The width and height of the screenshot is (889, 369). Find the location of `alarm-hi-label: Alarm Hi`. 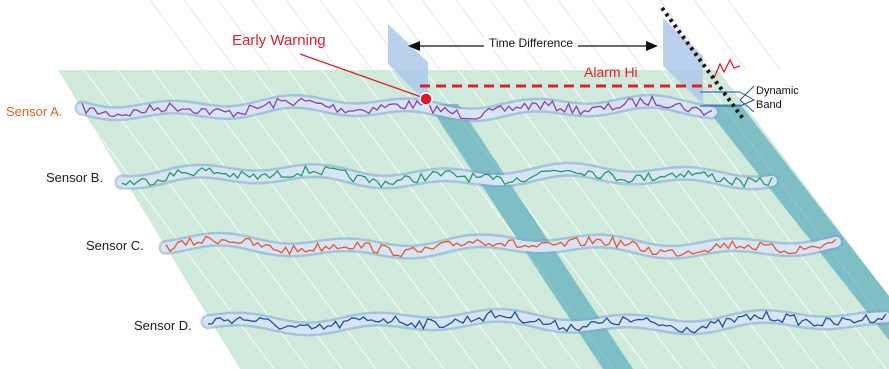

alarm-hi-label: Alarm Hi is located at coordinates (611, 72).